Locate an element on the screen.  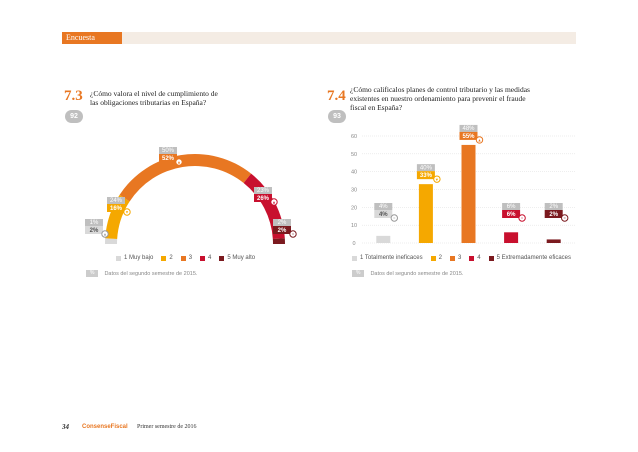
previous-value-label: 24% is located at coordinates (116, 201).